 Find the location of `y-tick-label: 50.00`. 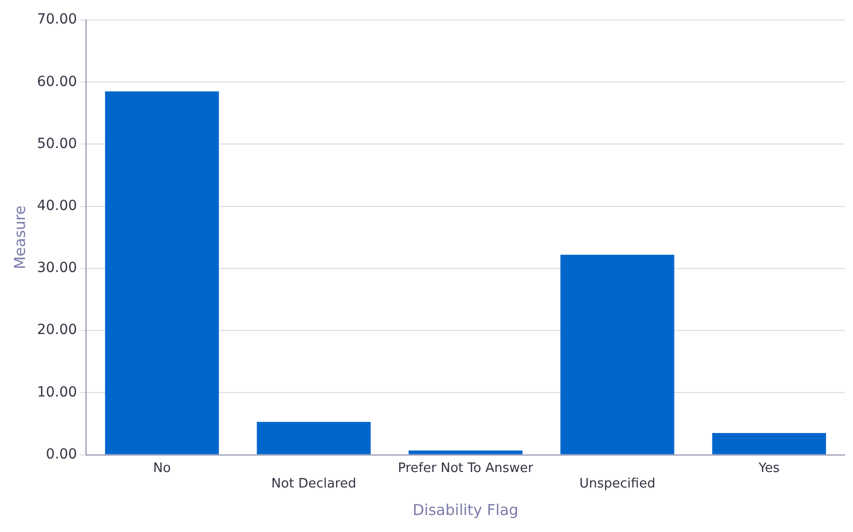

y-tick-label: 50.00 is located at coordinates (57, 144).